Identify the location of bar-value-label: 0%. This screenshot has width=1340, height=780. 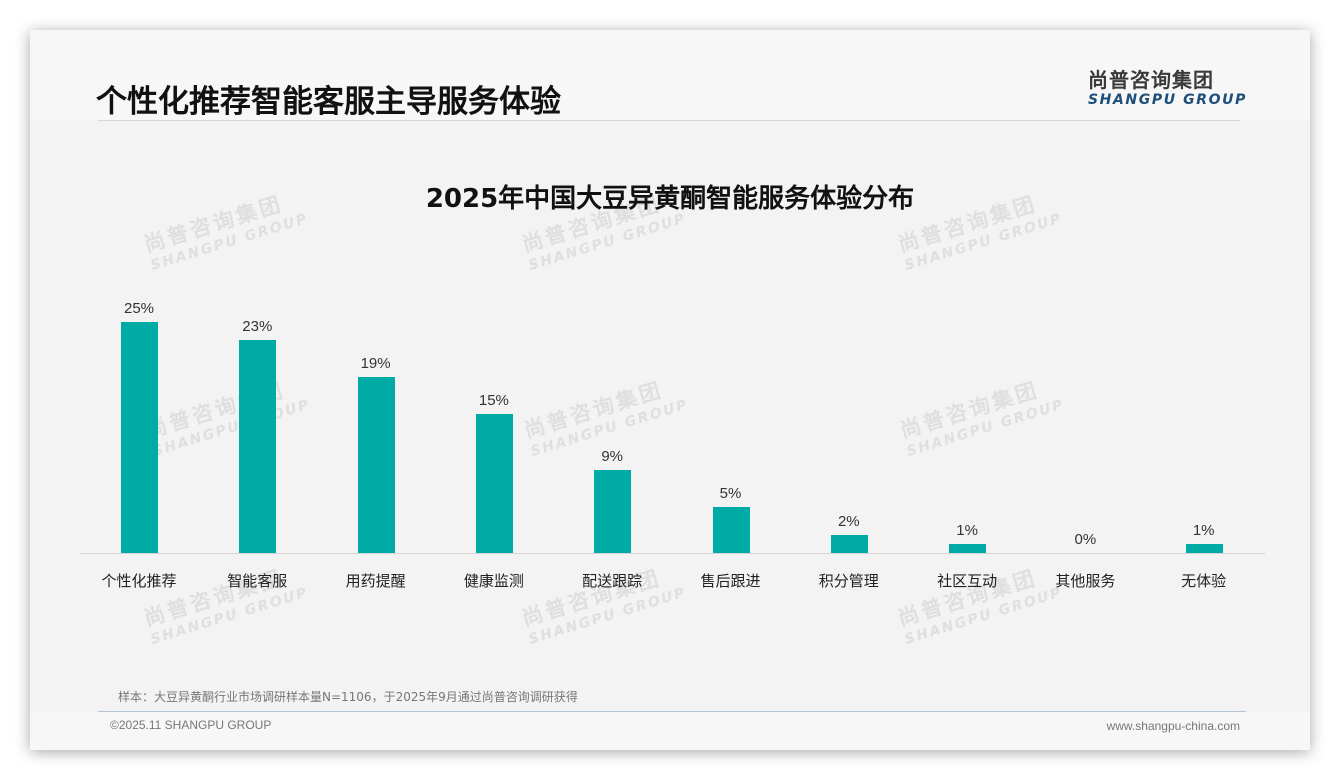
(1085, 539).